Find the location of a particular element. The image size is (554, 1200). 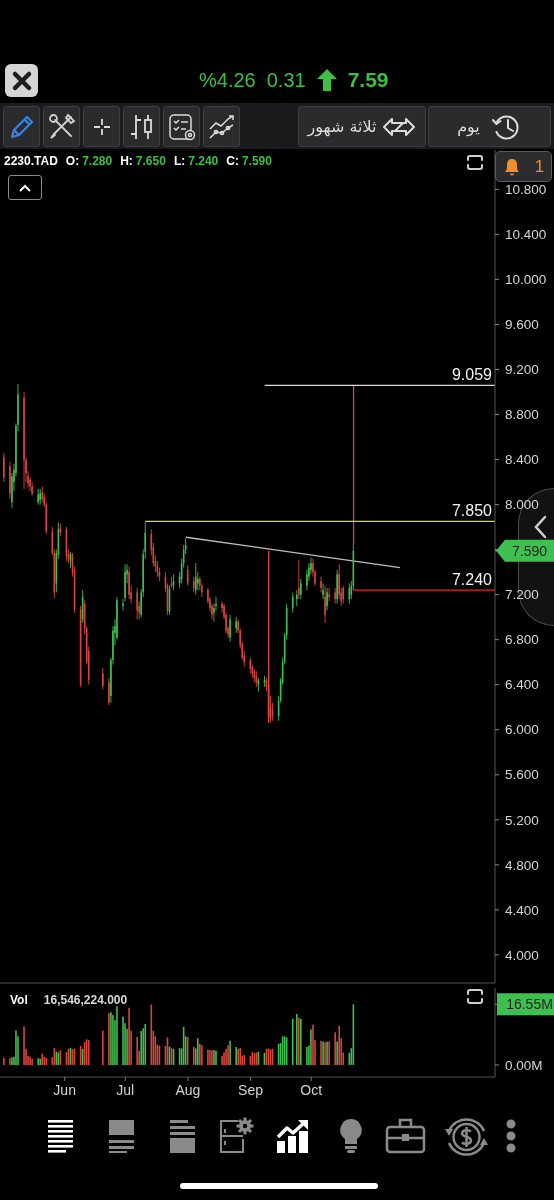

y-tick-label: 5.600 is located at coordinates (522, 775).